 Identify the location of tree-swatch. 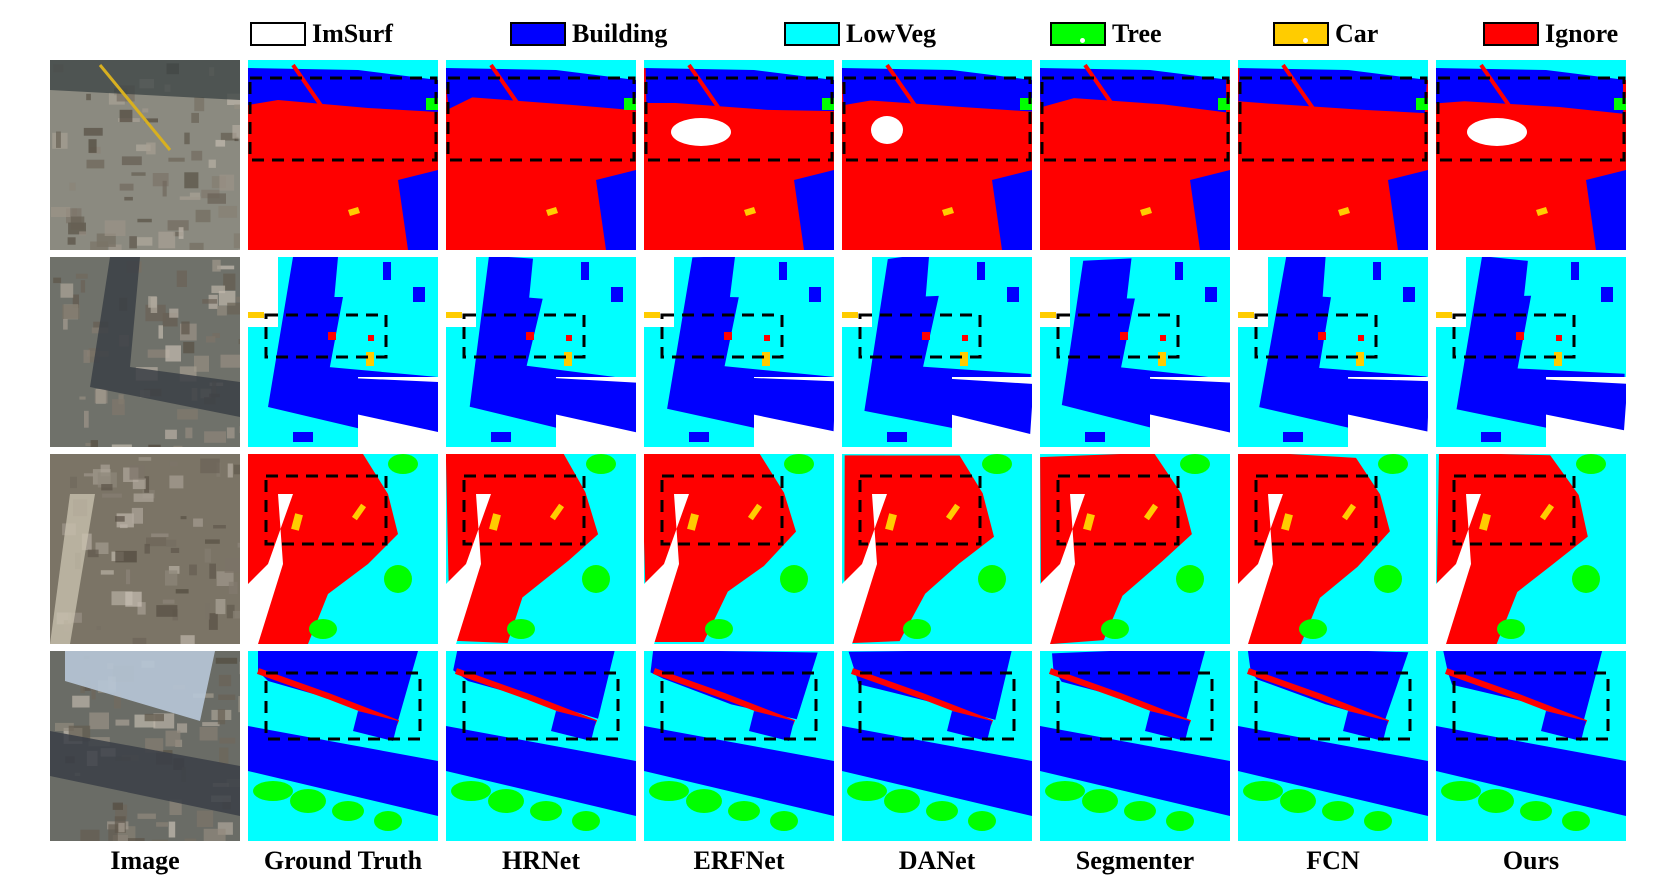
(1078, 34).